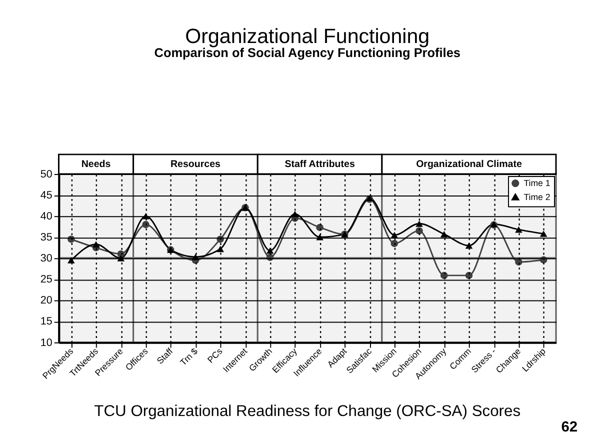 This screenshot has width=602, height=444. I want to click on text: TCU Organizational Readiness for Change (ORC-SA) Scores, so click(307, 411).